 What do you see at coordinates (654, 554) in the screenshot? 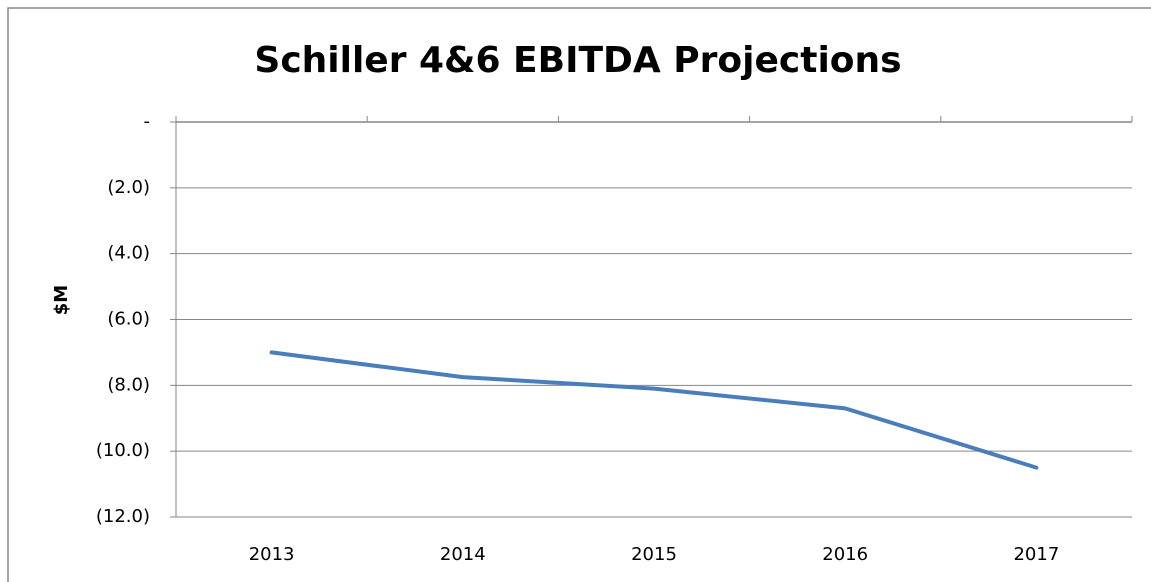
I see `x-tick-label: 2015` at bounding box center [654, 554].